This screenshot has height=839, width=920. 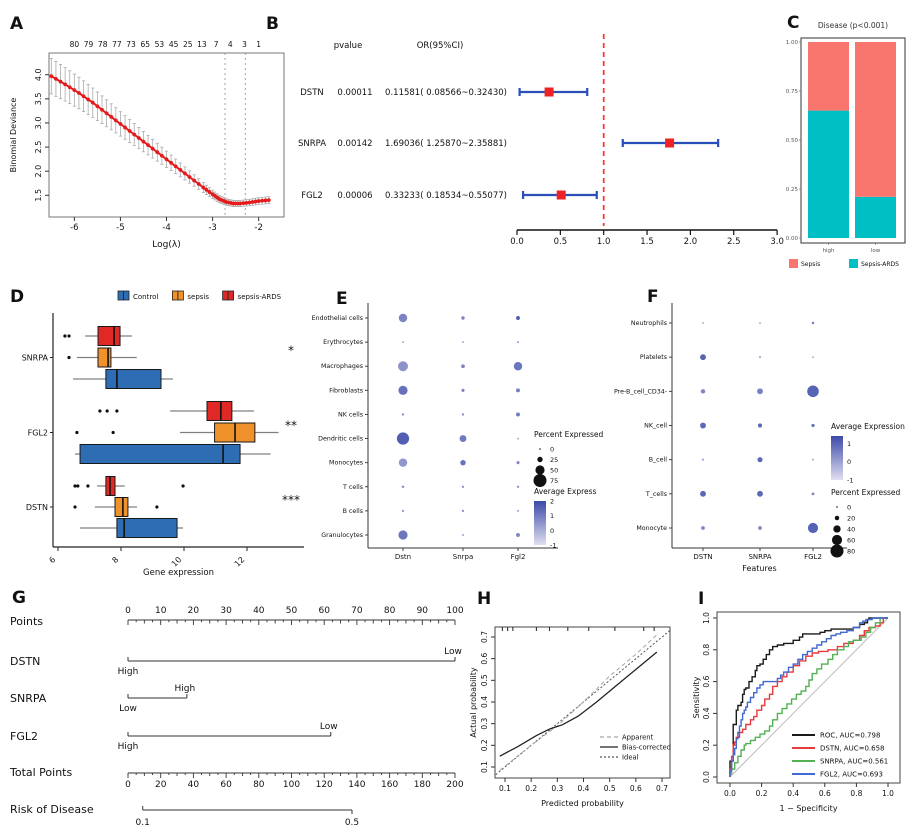 What do you see at coordinates (343, 342) in the screenshot?
I see `svg-text: Erythrocytes` at bounding box center [343, 342].